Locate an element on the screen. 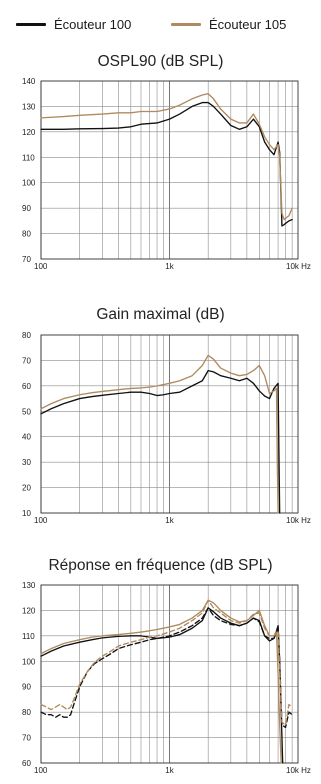 This screenshot has height=784, width=321. y-tick-labels: 70 80 90 100 110 120 130 140 is located at coordinates (29, 170).